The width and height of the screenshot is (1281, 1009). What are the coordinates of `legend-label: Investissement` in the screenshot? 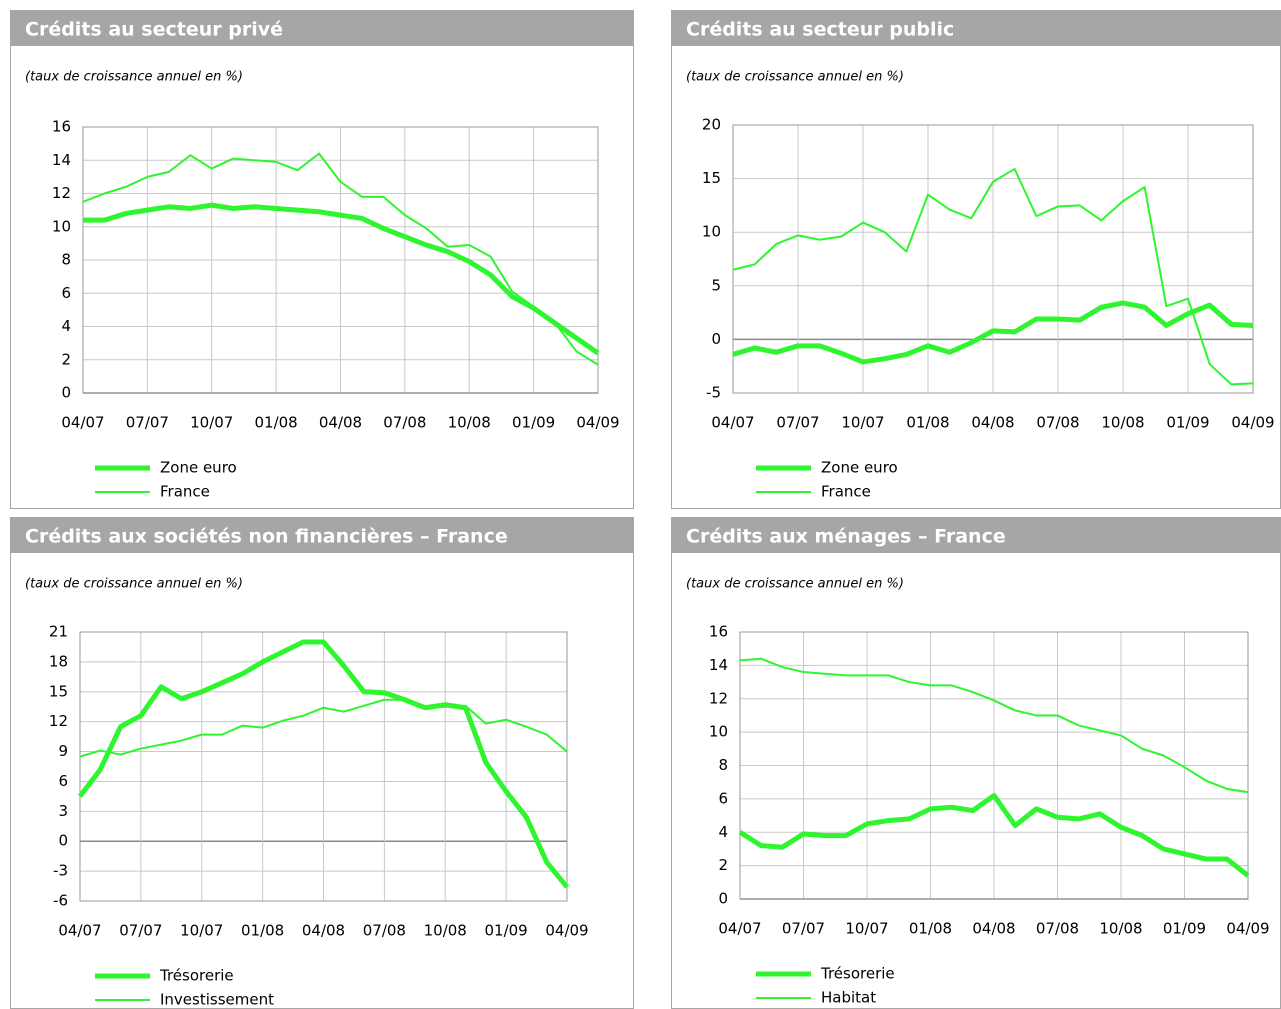 It's located at (217, 1000).